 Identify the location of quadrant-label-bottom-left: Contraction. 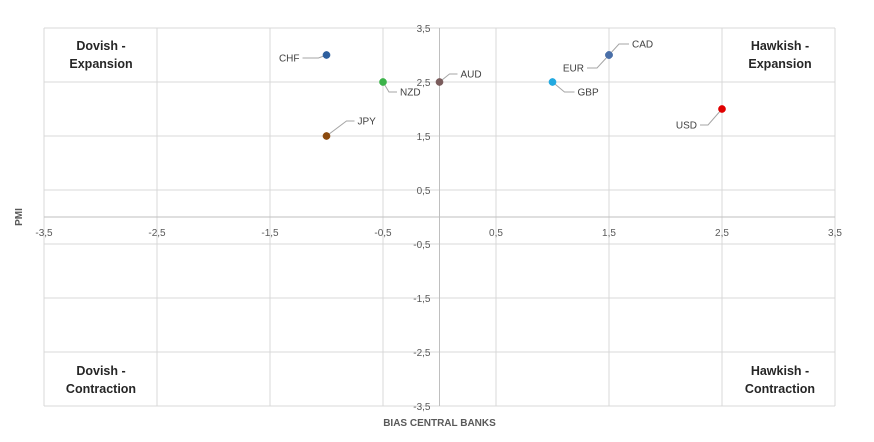
(101, 389).